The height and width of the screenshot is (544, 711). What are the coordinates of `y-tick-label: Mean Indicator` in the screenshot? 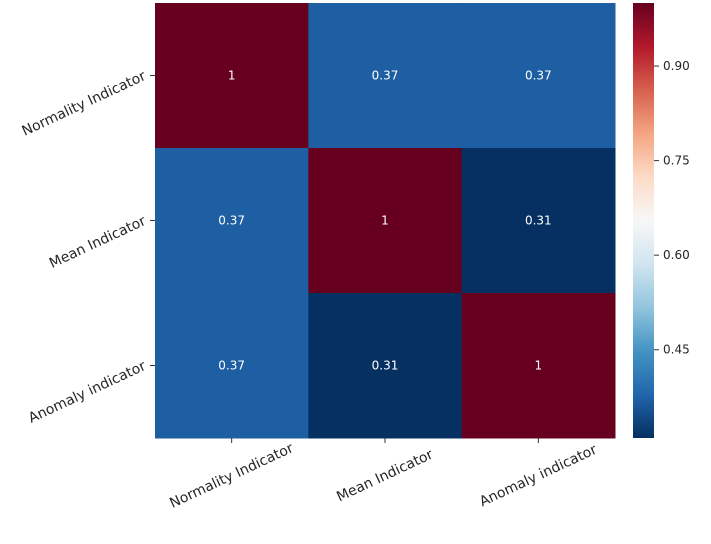 It's located at (98, 242).